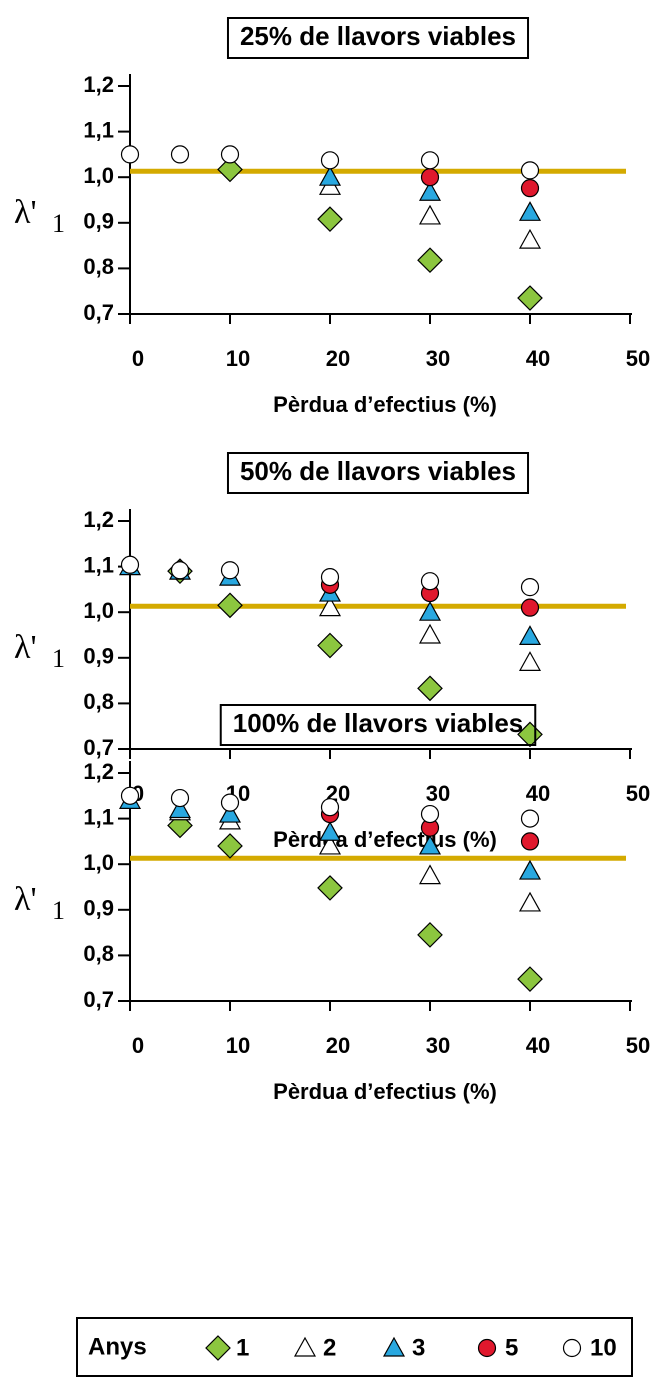  I want to click on chart-title: 50% de llavors viables, so click(378, 471).